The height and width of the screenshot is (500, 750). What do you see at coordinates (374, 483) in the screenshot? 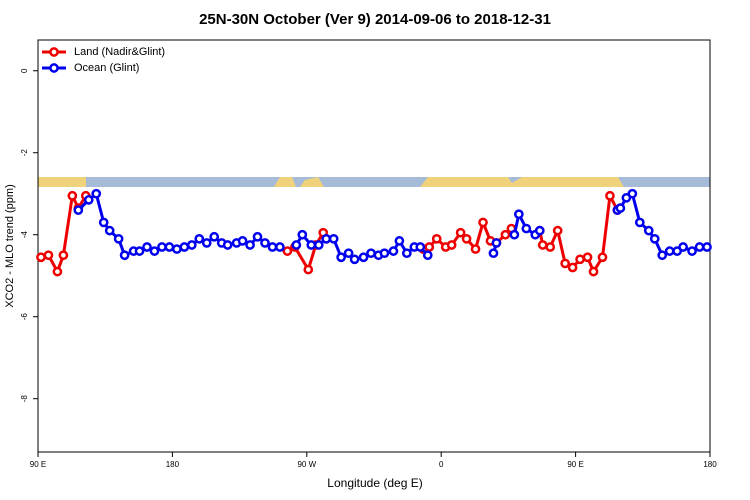
I see `x-axis-label: Longitude (deg E)` at bounding box center [374, 483].